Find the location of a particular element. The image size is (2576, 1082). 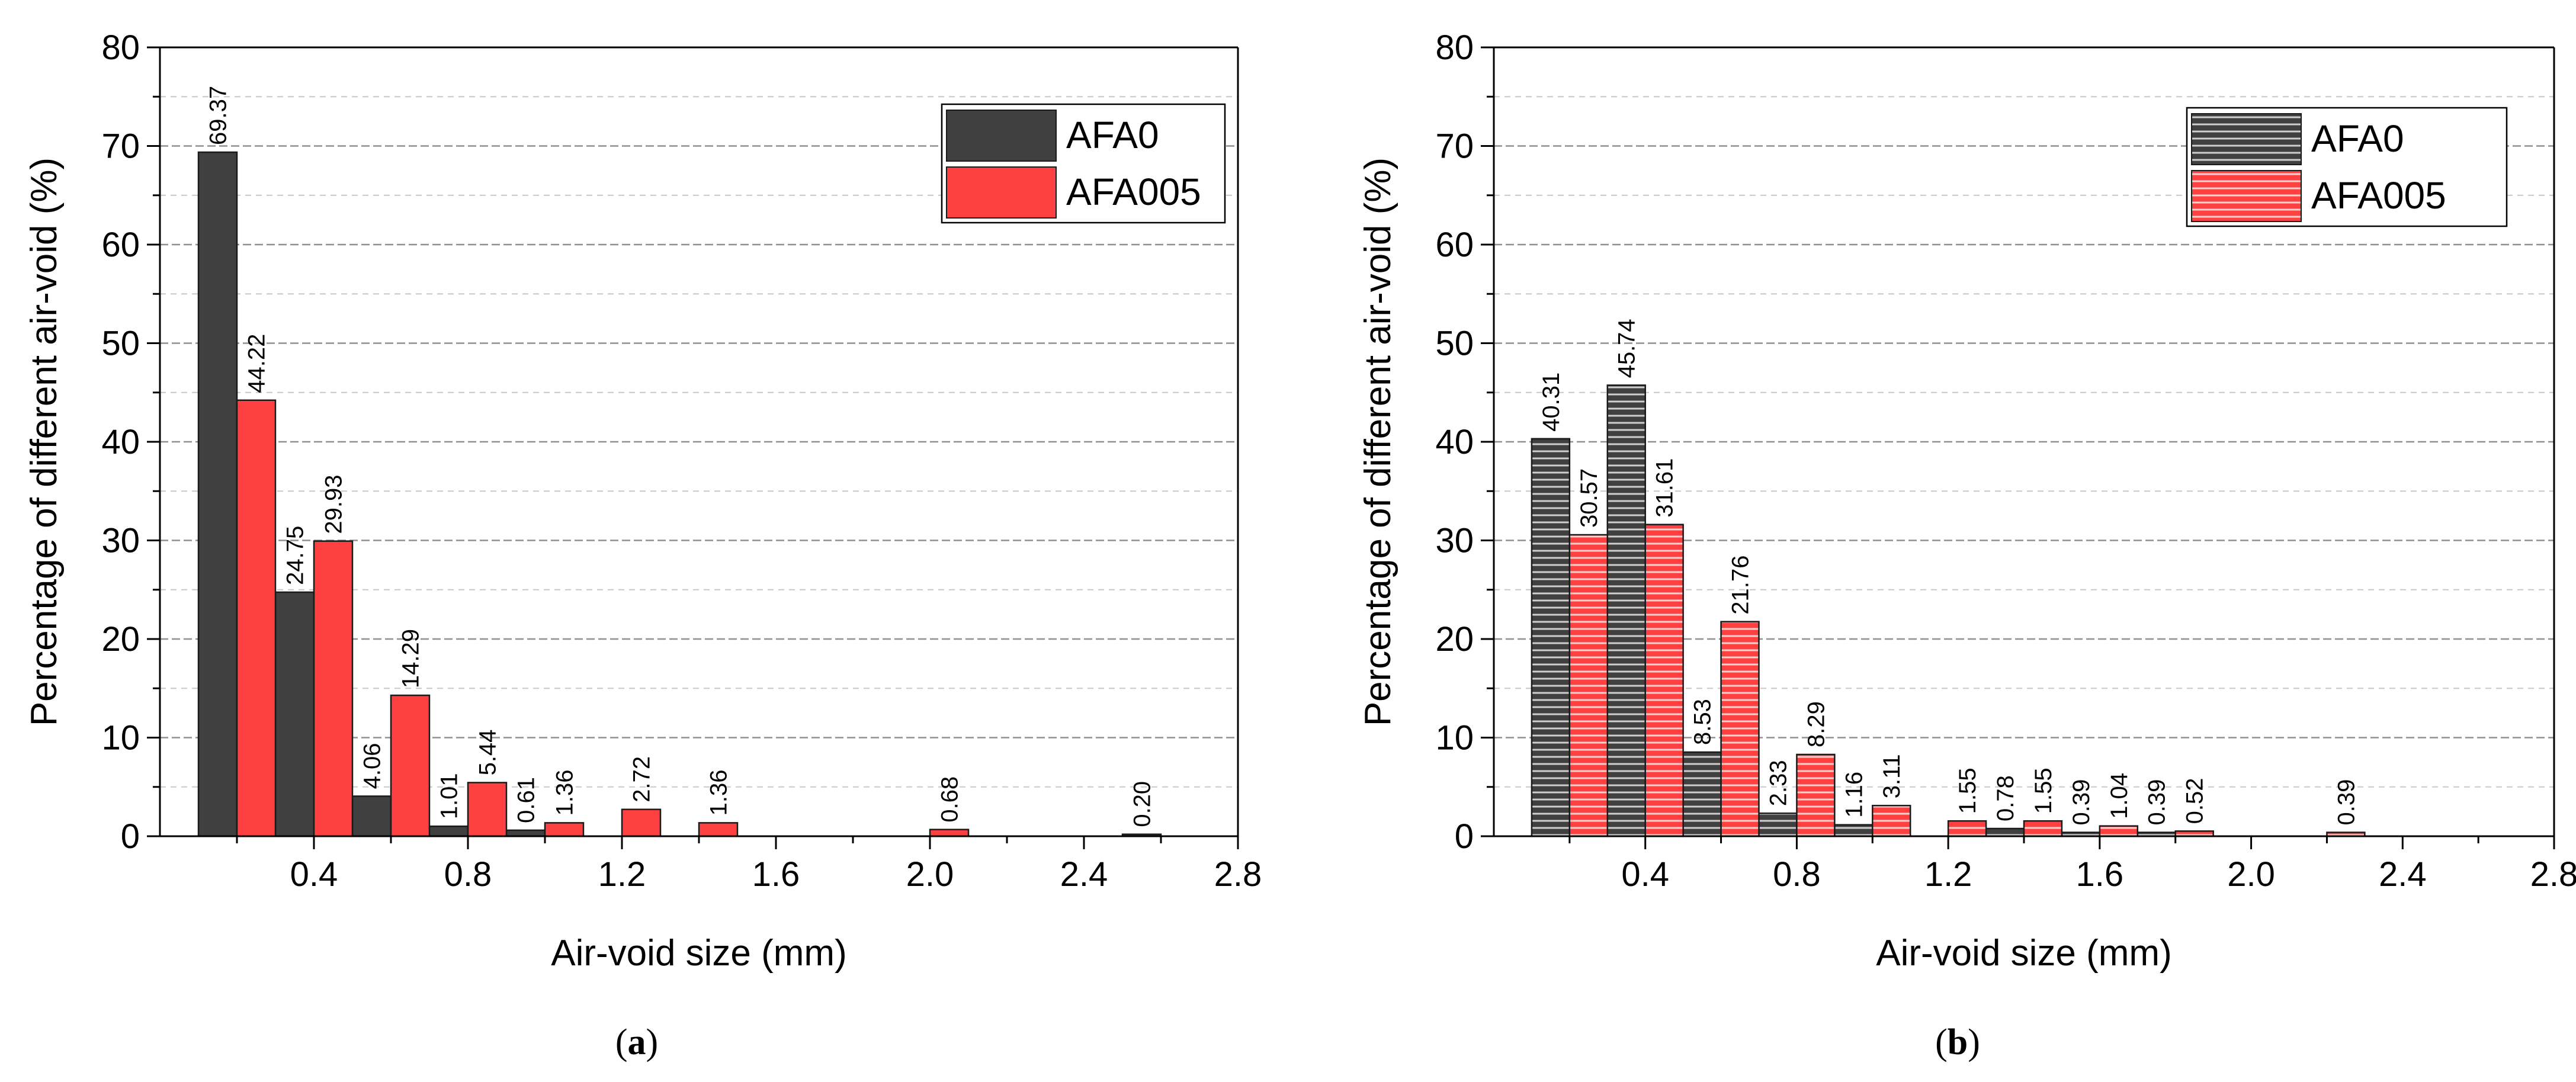

data-label: 4.06 is located at coordinates (373, 766).